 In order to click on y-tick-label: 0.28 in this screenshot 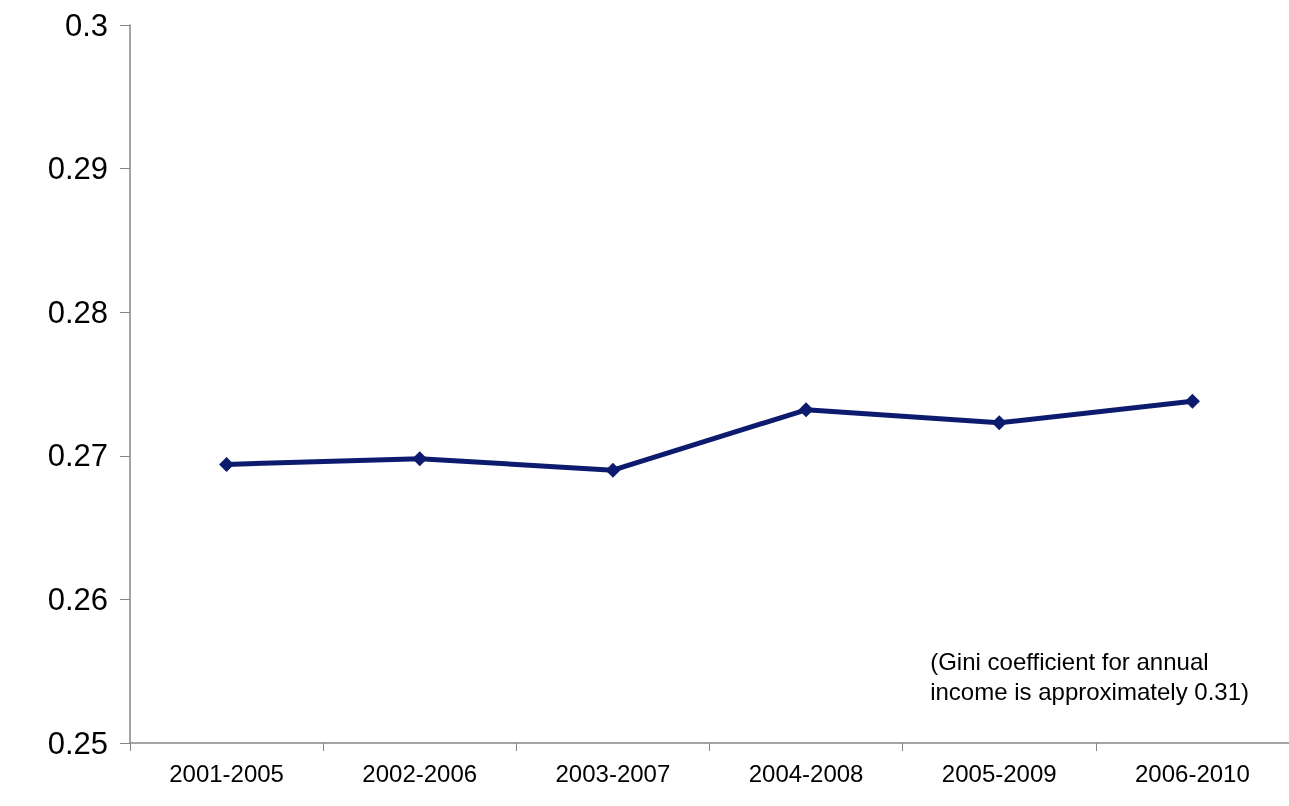, I will do `click(77, 312)`.